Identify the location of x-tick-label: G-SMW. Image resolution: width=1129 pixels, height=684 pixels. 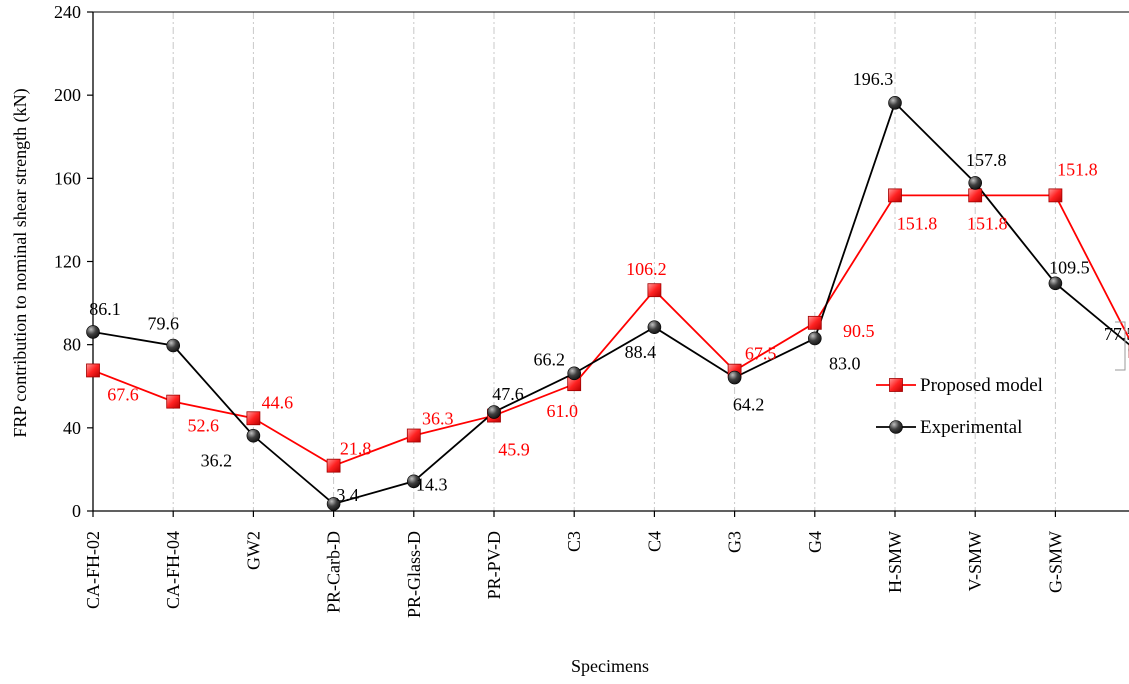
(1055, 562).